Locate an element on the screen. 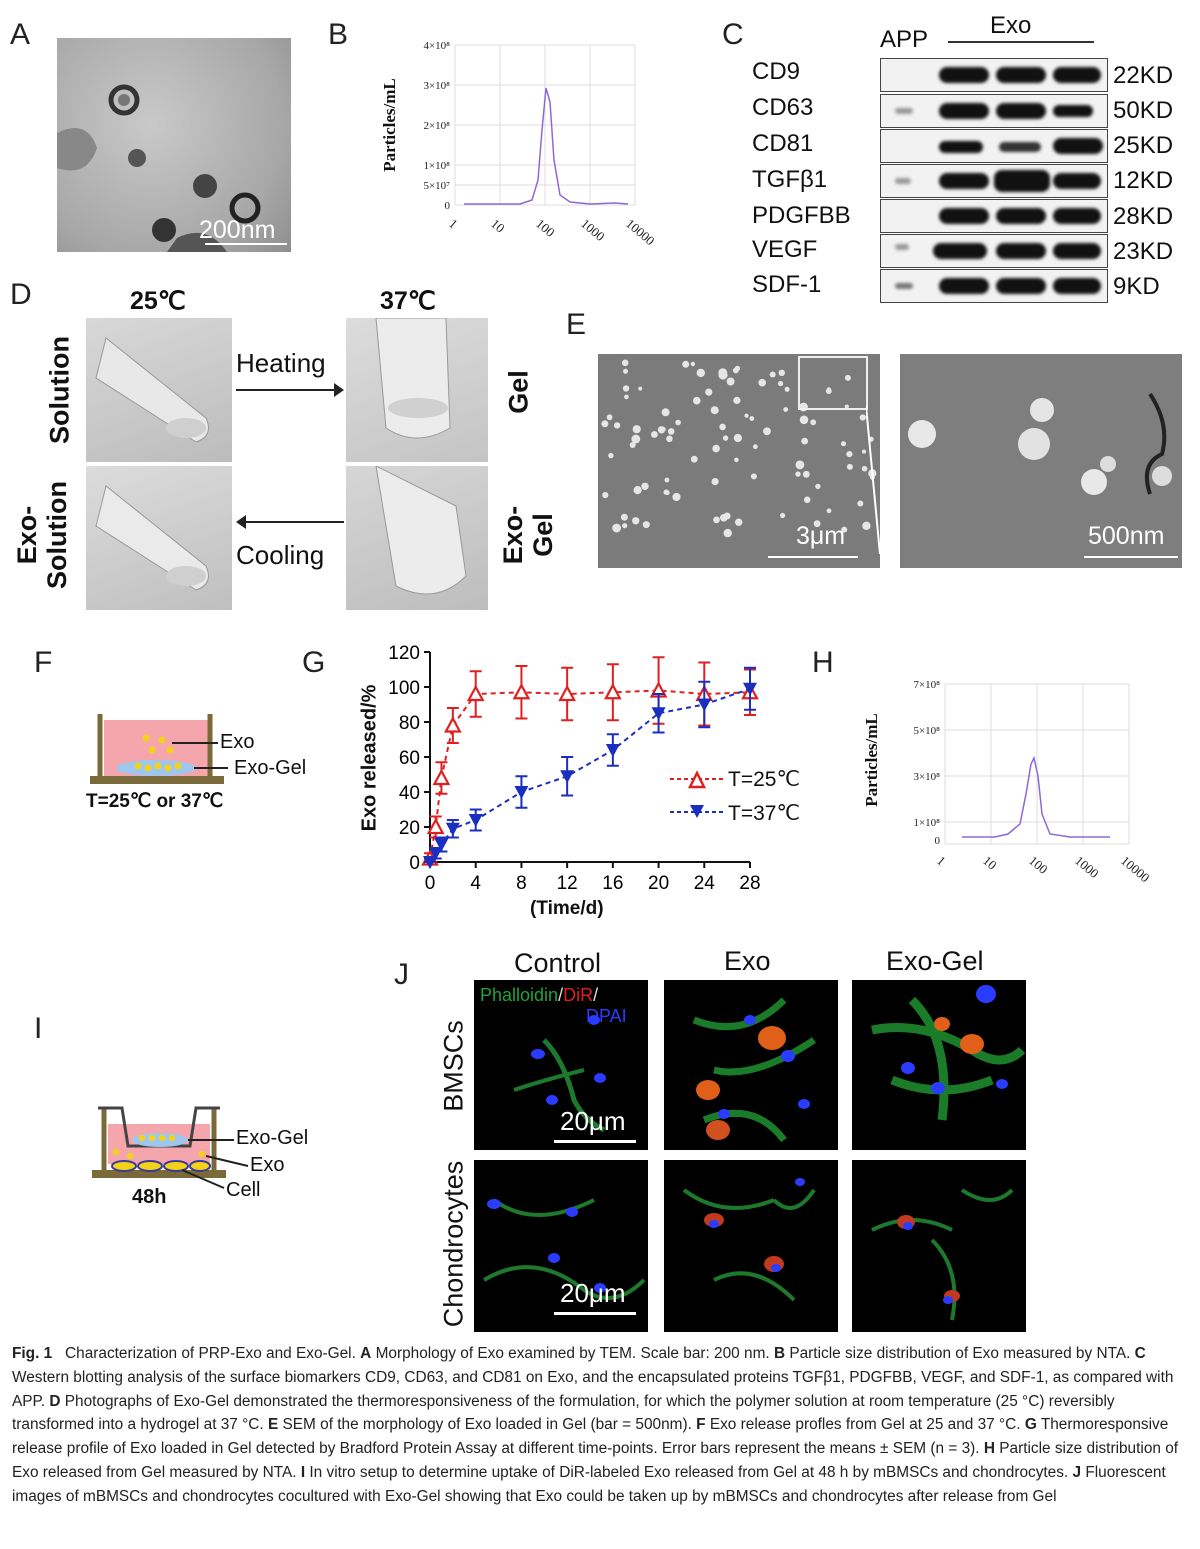  b-ytick-2: 2×10⁸ is located at coordinates (436, 126).